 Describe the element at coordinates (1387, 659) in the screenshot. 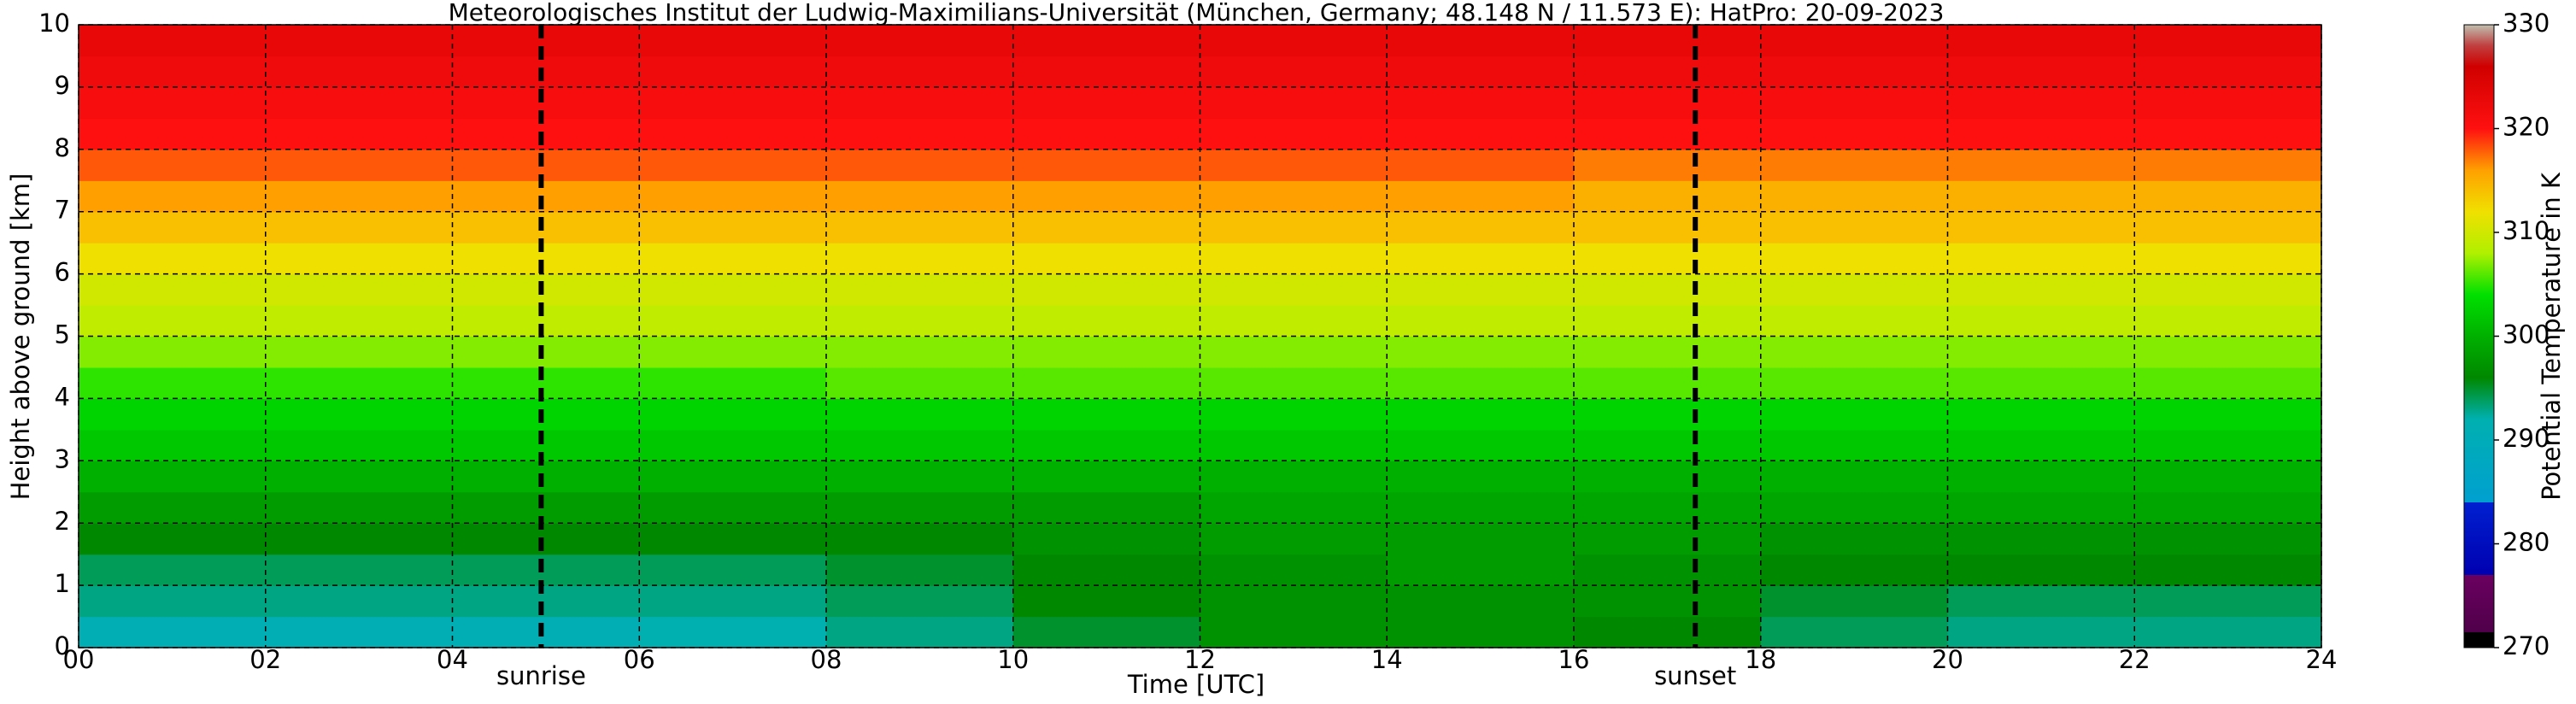

I see `x-tick-label: 14` at that location.